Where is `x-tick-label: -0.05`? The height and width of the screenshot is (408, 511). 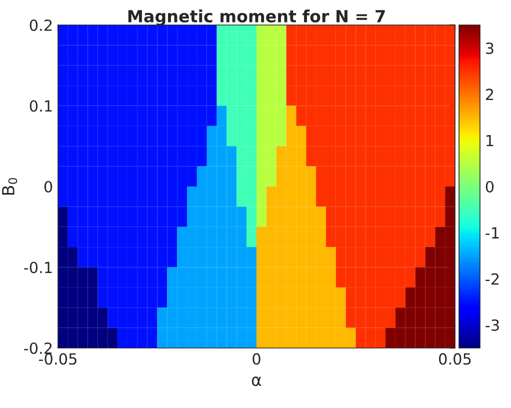
x-tick-label: -0.05 is located at coordinates (57, 359).